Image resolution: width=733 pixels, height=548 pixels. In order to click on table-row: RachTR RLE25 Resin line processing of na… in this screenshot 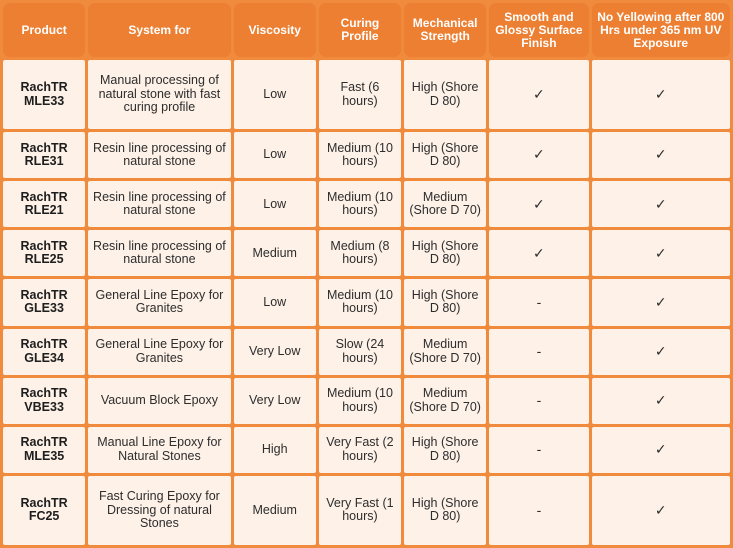, I will do `click(366, 253)`.